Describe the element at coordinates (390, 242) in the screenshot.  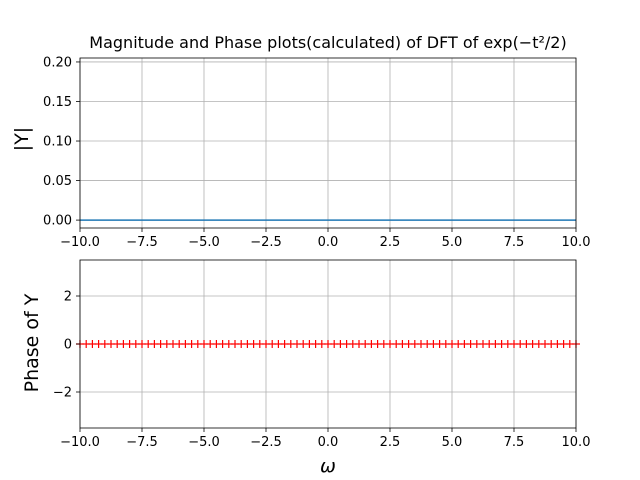
I see `magnitude-x-tick-label: 2.5` at that location.